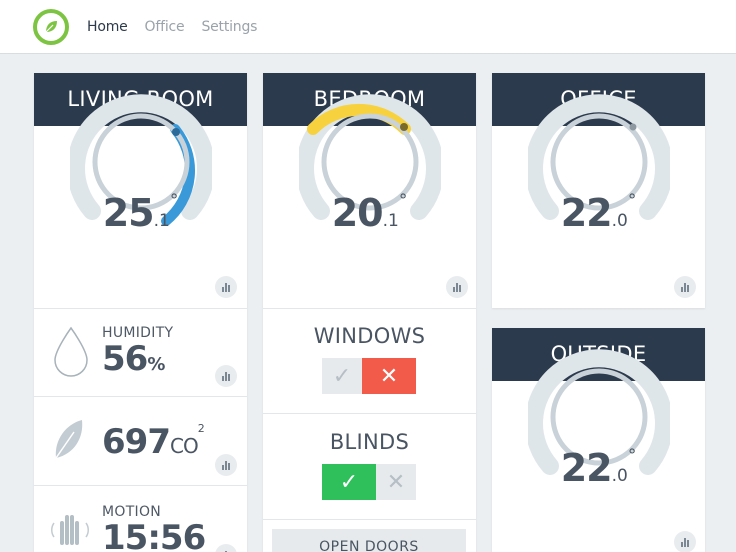 This screenshot has height=552, width=736. I want to click on blinds-label: BLINDS, so click(369, 442).